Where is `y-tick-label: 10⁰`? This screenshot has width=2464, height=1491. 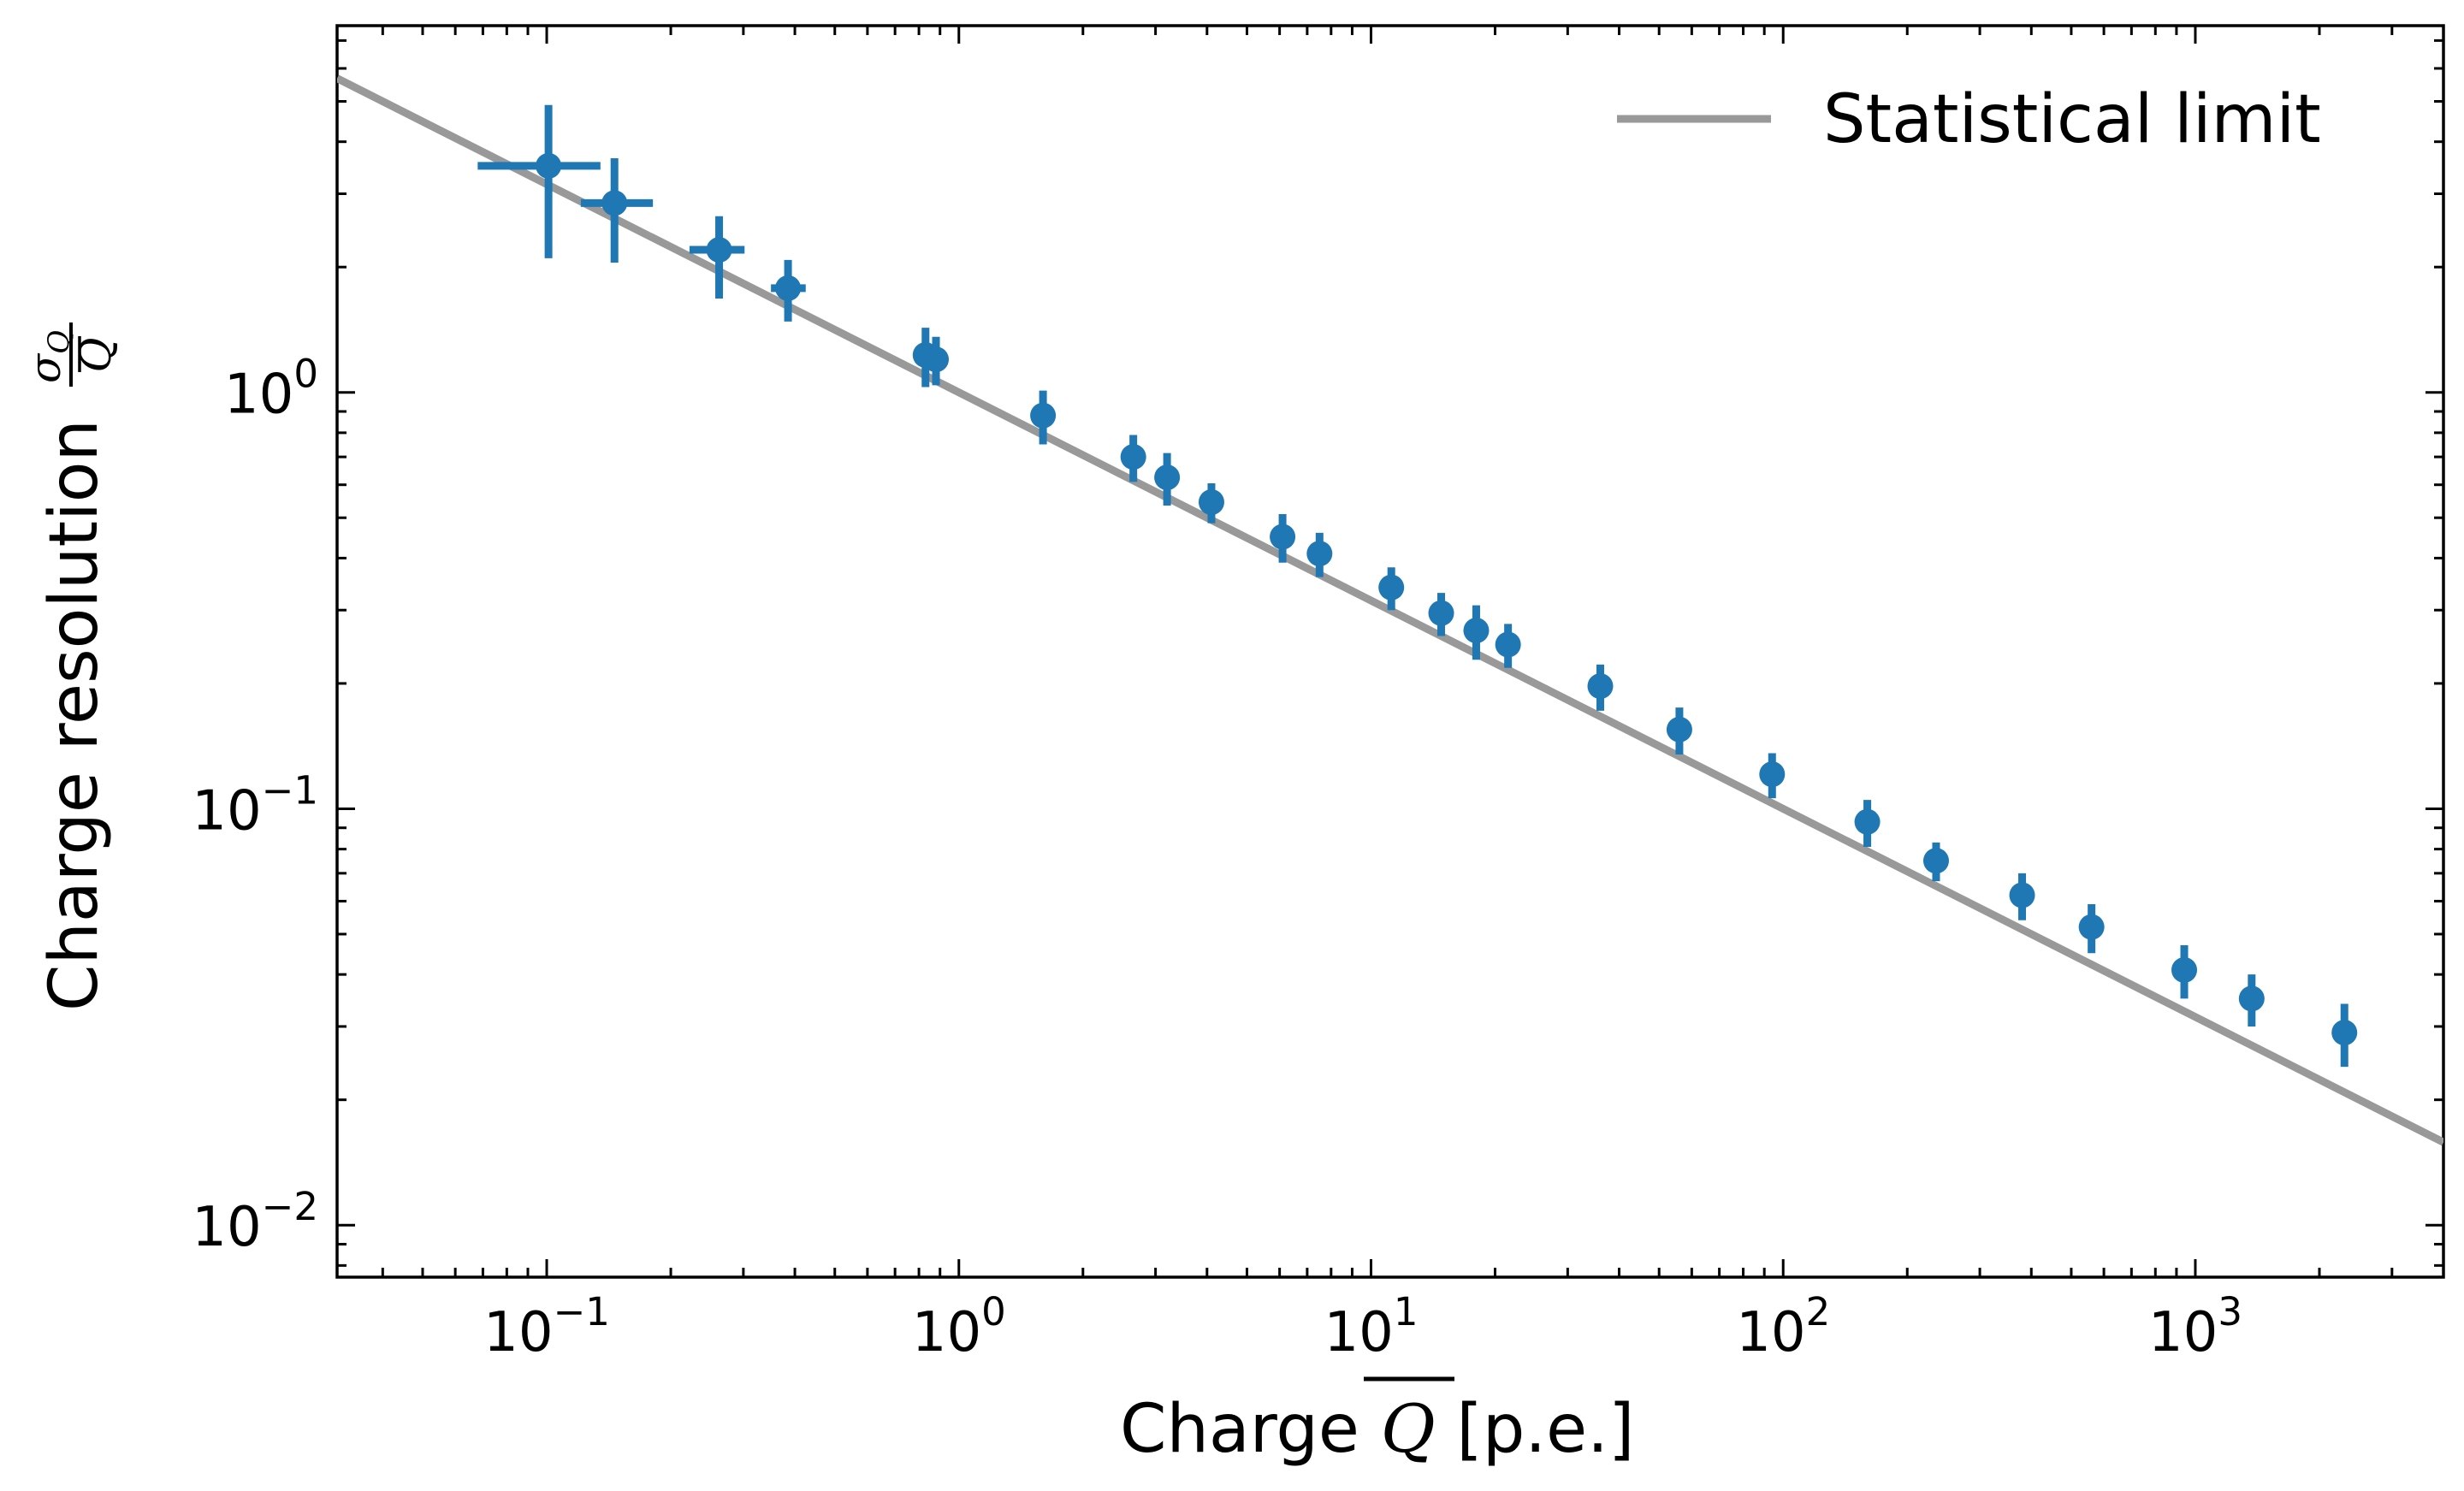
y-tick-label: 10⁰ is located at coordinates (271, 389).